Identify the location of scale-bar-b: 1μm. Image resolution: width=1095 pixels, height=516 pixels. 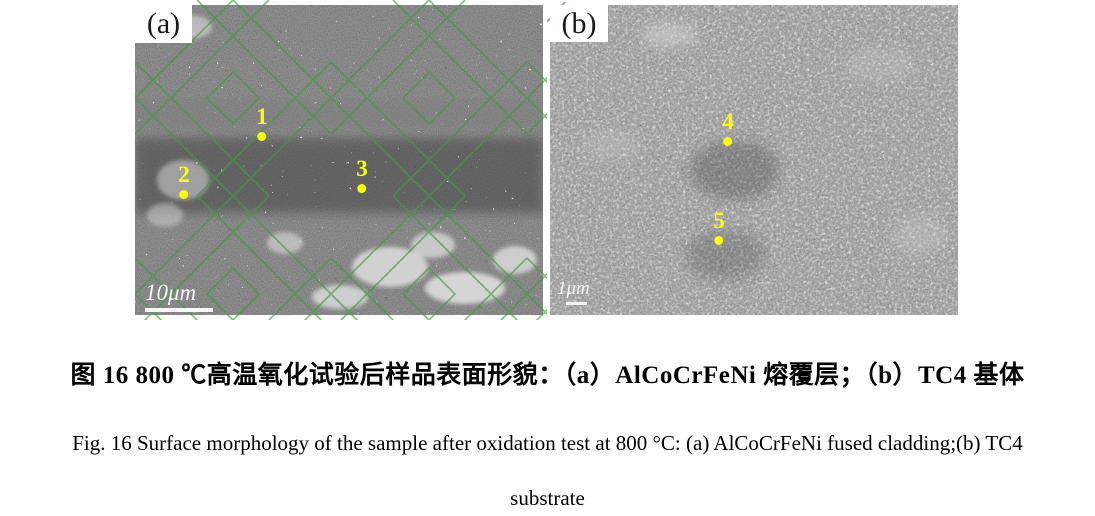
(573, 292).